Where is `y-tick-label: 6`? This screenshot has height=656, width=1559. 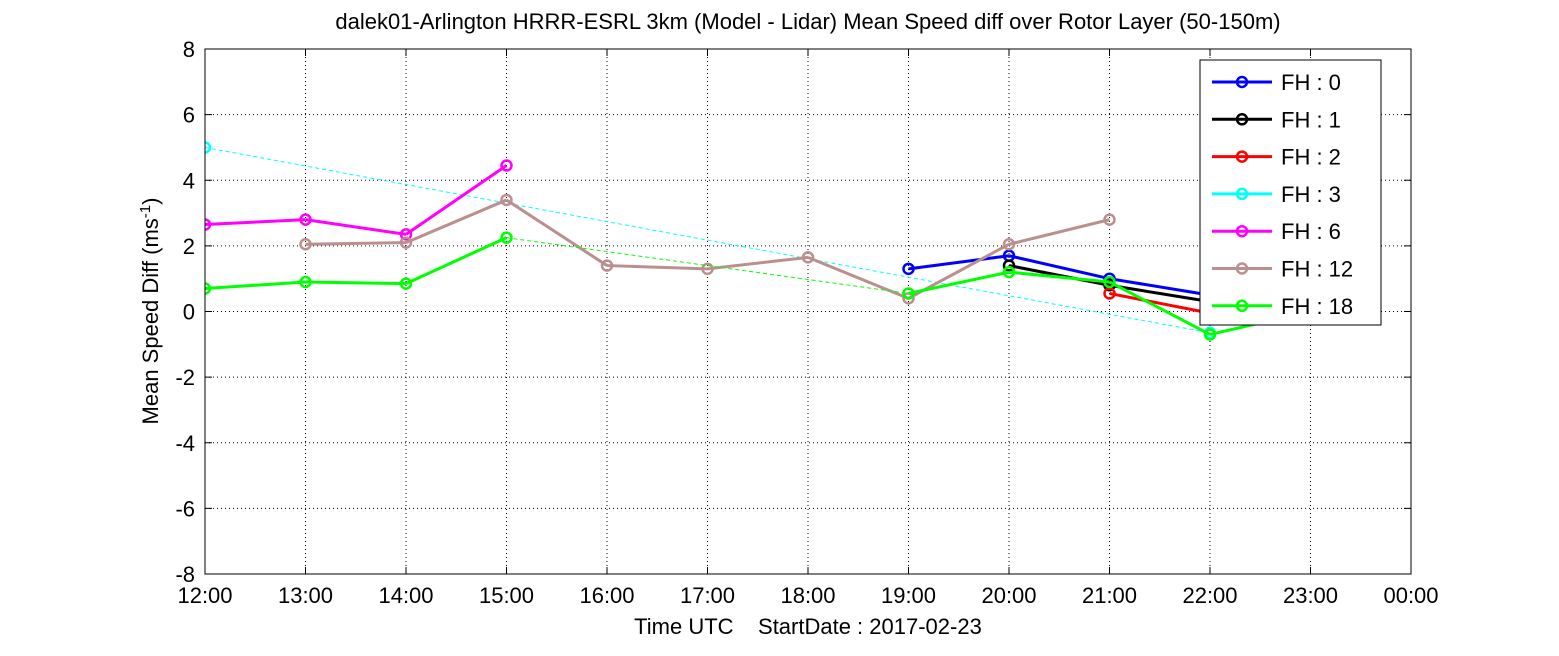
y-tick-label: 6 is located at coordinates (189, 115).